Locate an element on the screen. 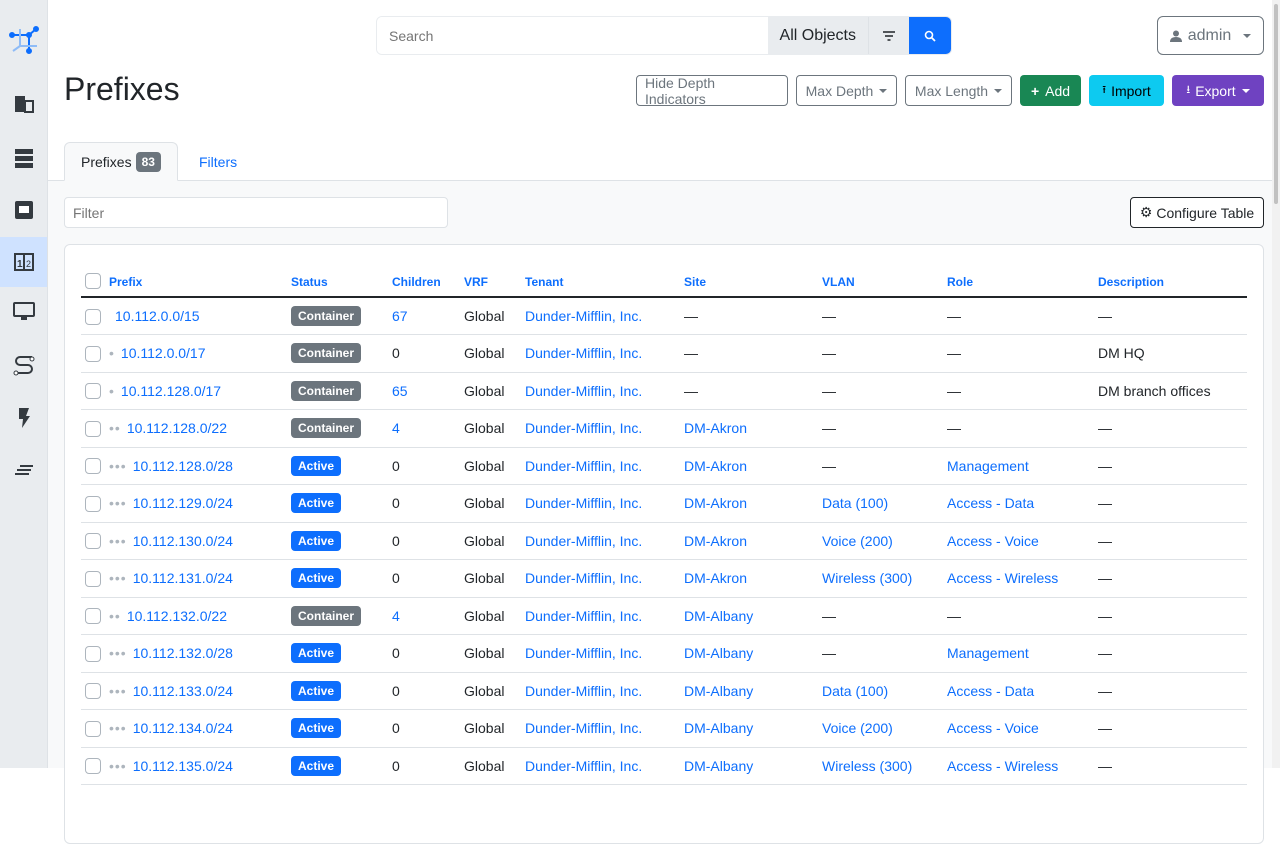 The height and width of the screenshot is (844, 1280). prefix-link: 10.112.133.0/24 is located at coordinates (182, 690).